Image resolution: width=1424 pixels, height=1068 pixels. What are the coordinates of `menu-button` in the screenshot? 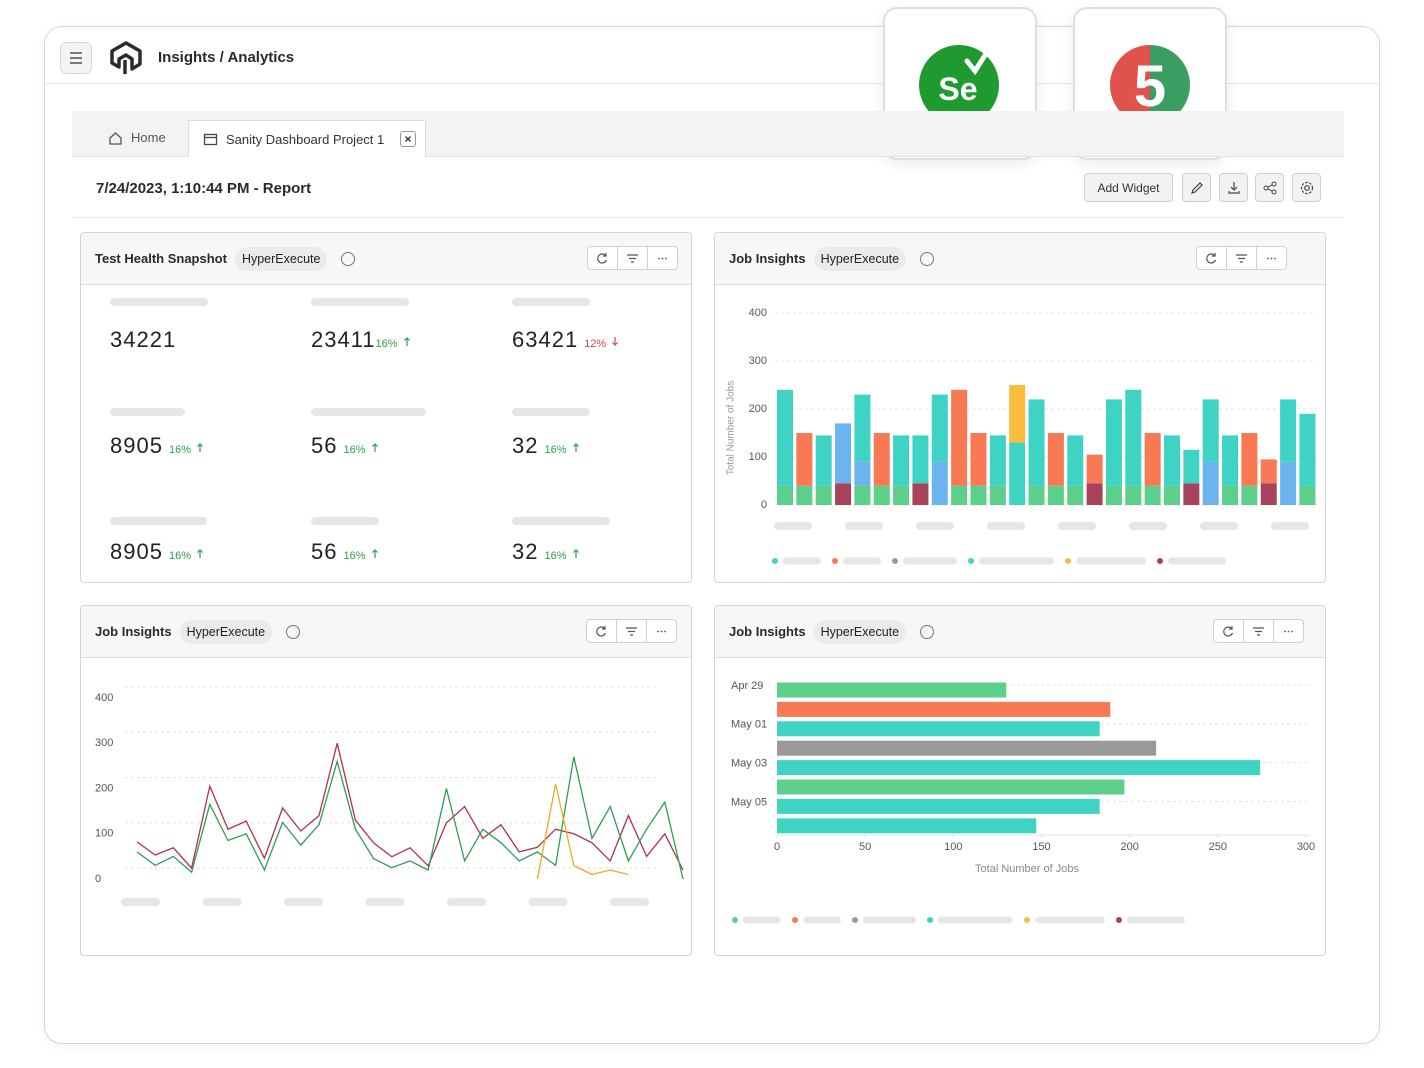 It's located at (76, 58).